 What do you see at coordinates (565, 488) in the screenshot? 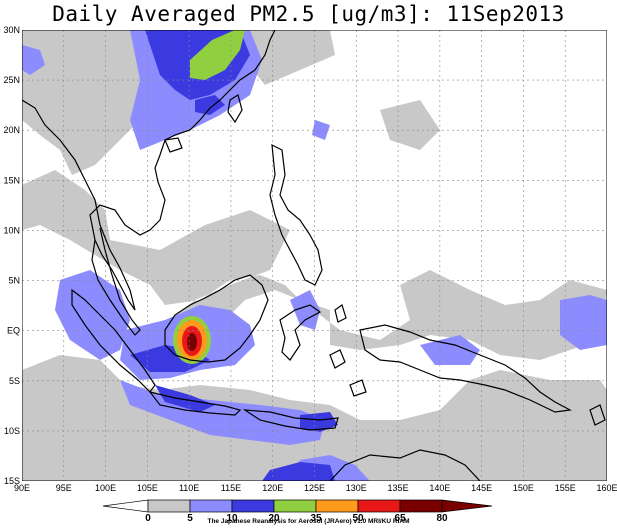
I see `x-tick-label: 155E` at bounding box center [565, 488].